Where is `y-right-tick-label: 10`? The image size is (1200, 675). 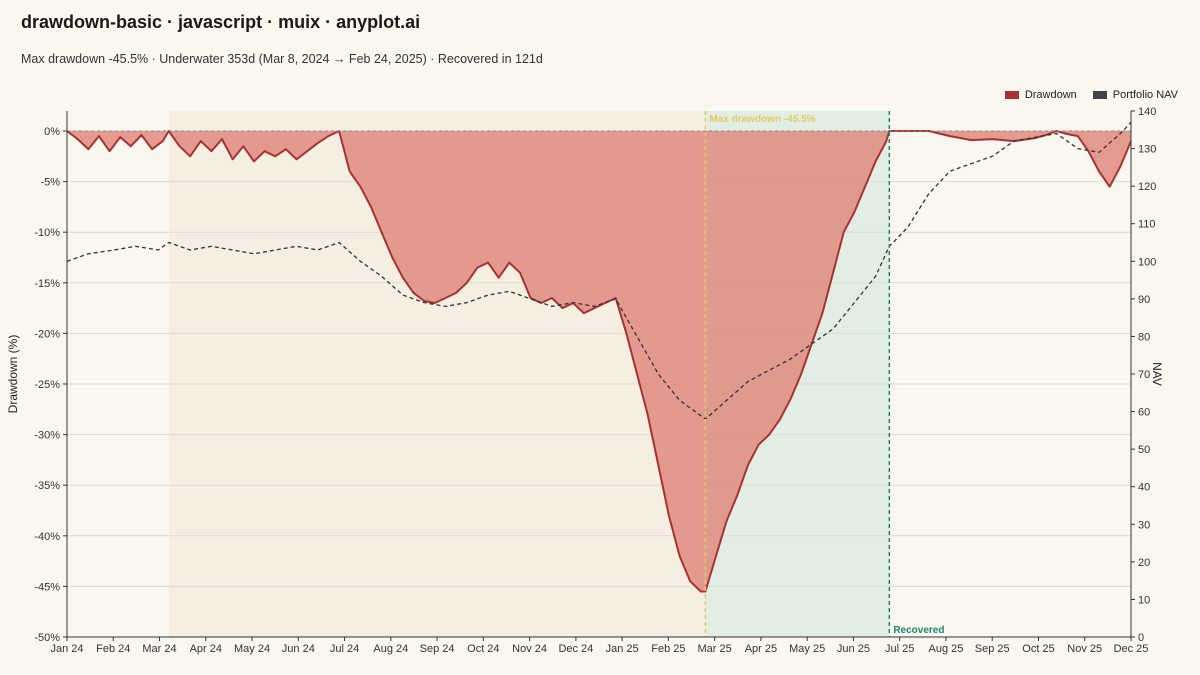 y-right-tick-label: 10 is located at coordinates (1144, 600).